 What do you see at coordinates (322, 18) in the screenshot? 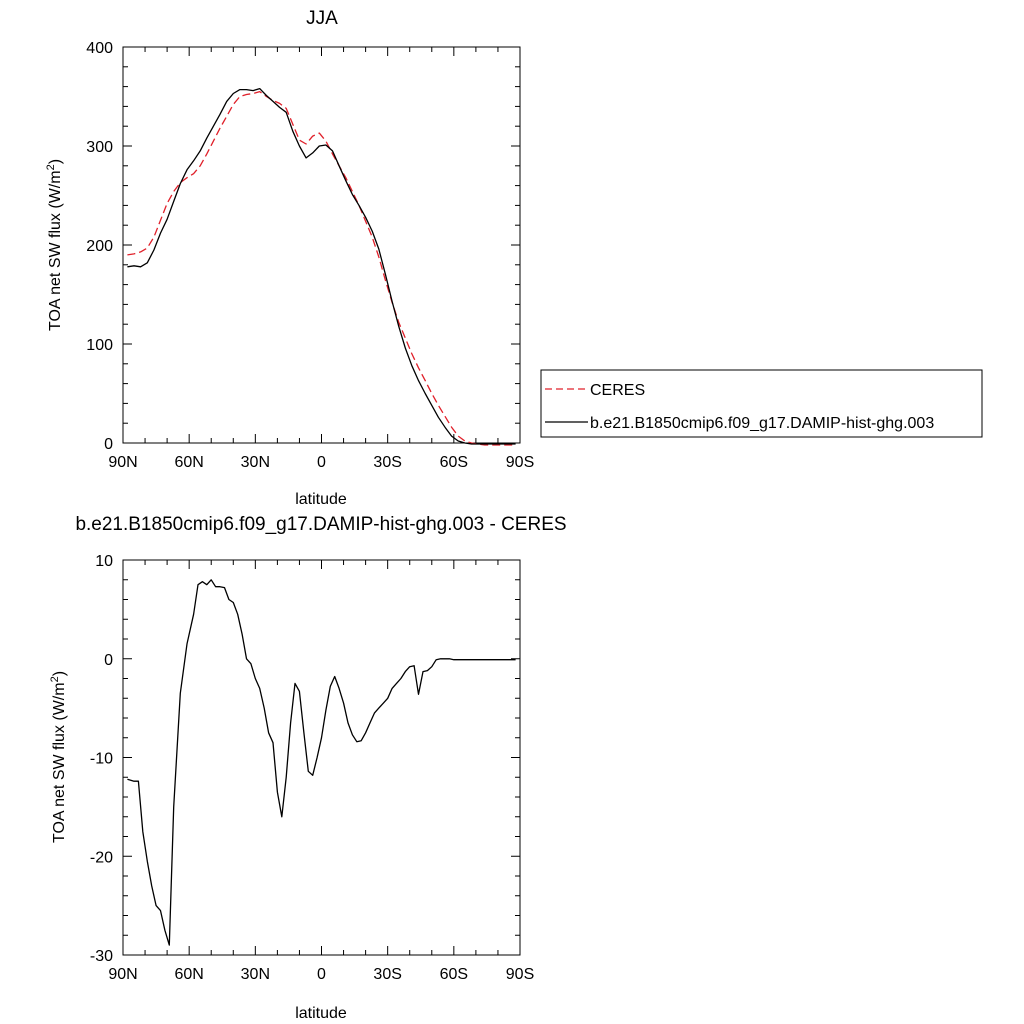
I see `chart-title: JJA` at bounding box center [322, 18].